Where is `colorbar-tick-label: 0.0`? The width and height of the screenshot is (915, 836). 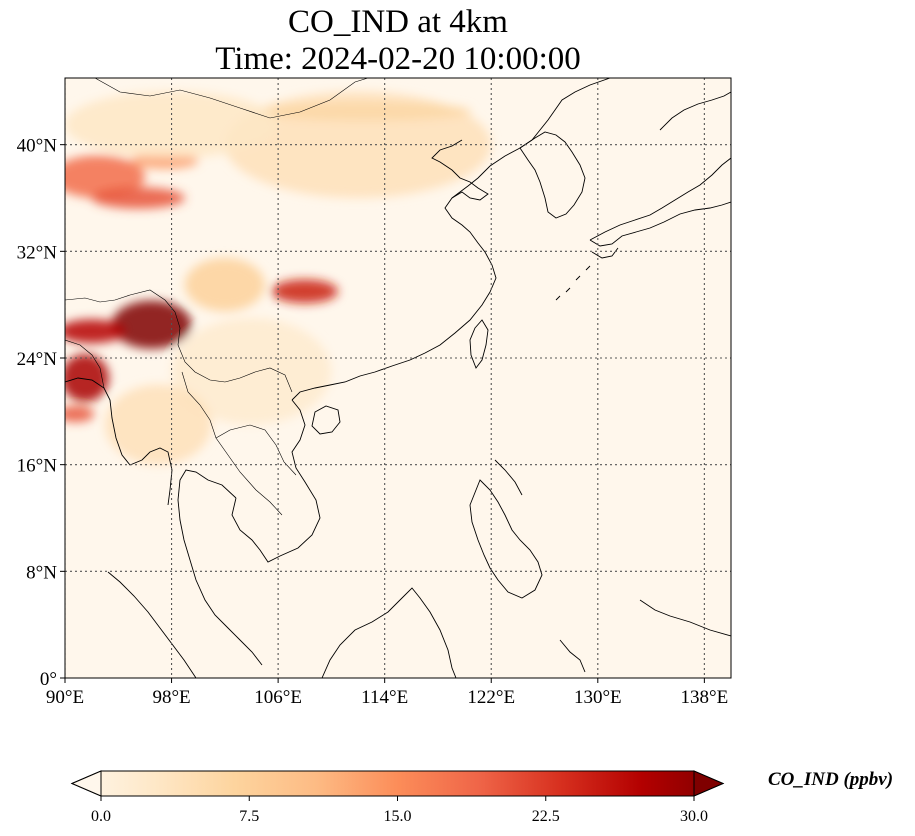
colorbar-tick-label: 0.0 is located at coordinates (101, 816).